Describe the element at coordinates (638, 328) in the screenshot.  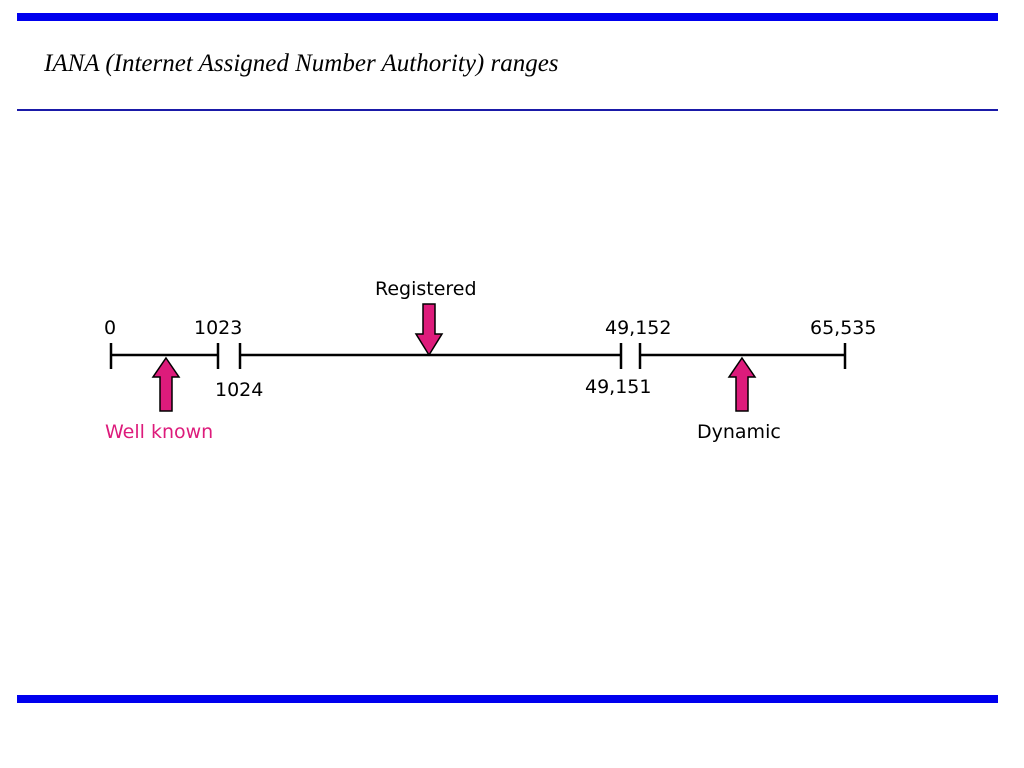
I see `label-49152: 49,152` at that location.